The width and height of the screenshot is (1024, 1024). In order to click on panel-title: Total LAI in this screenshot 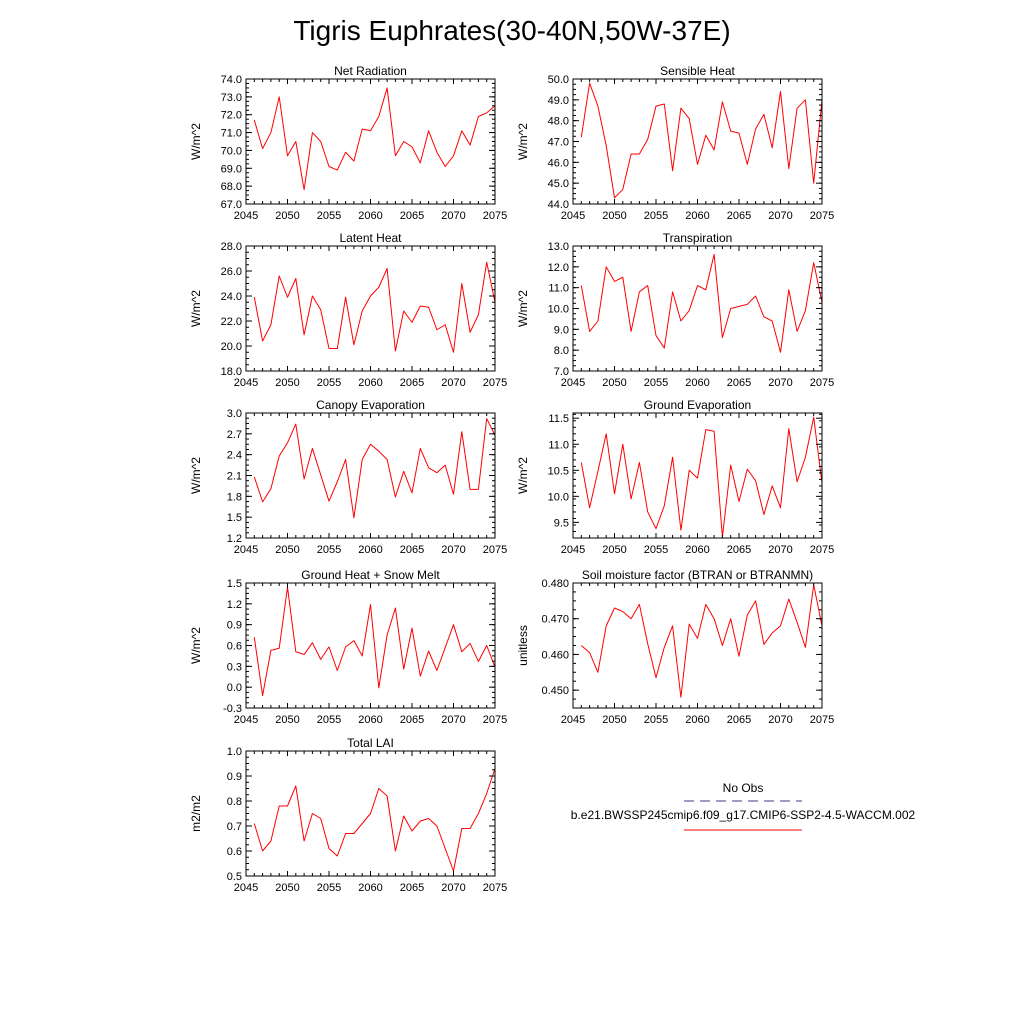, I will do `click(370, 743)`.